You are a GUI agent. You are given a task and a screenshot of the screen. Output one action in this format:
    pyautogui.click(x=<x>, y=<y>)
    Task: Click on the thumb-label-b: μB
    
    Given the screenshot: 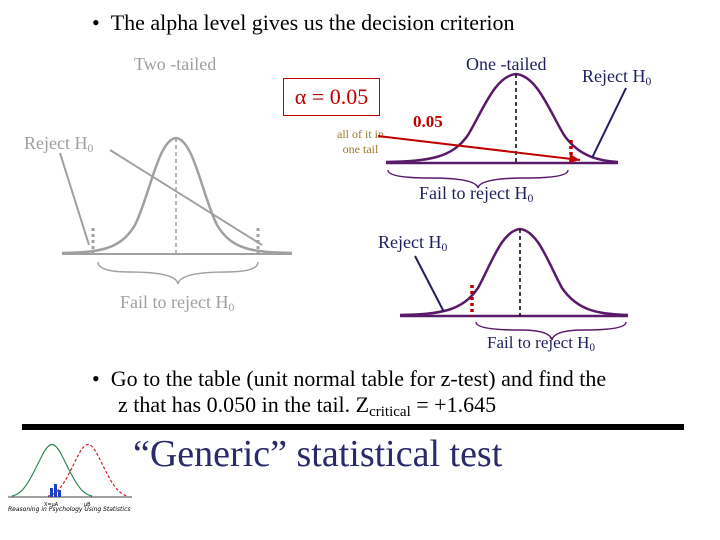 What is the action you would take?
    pyautogui.click(x=87, y=505)
    